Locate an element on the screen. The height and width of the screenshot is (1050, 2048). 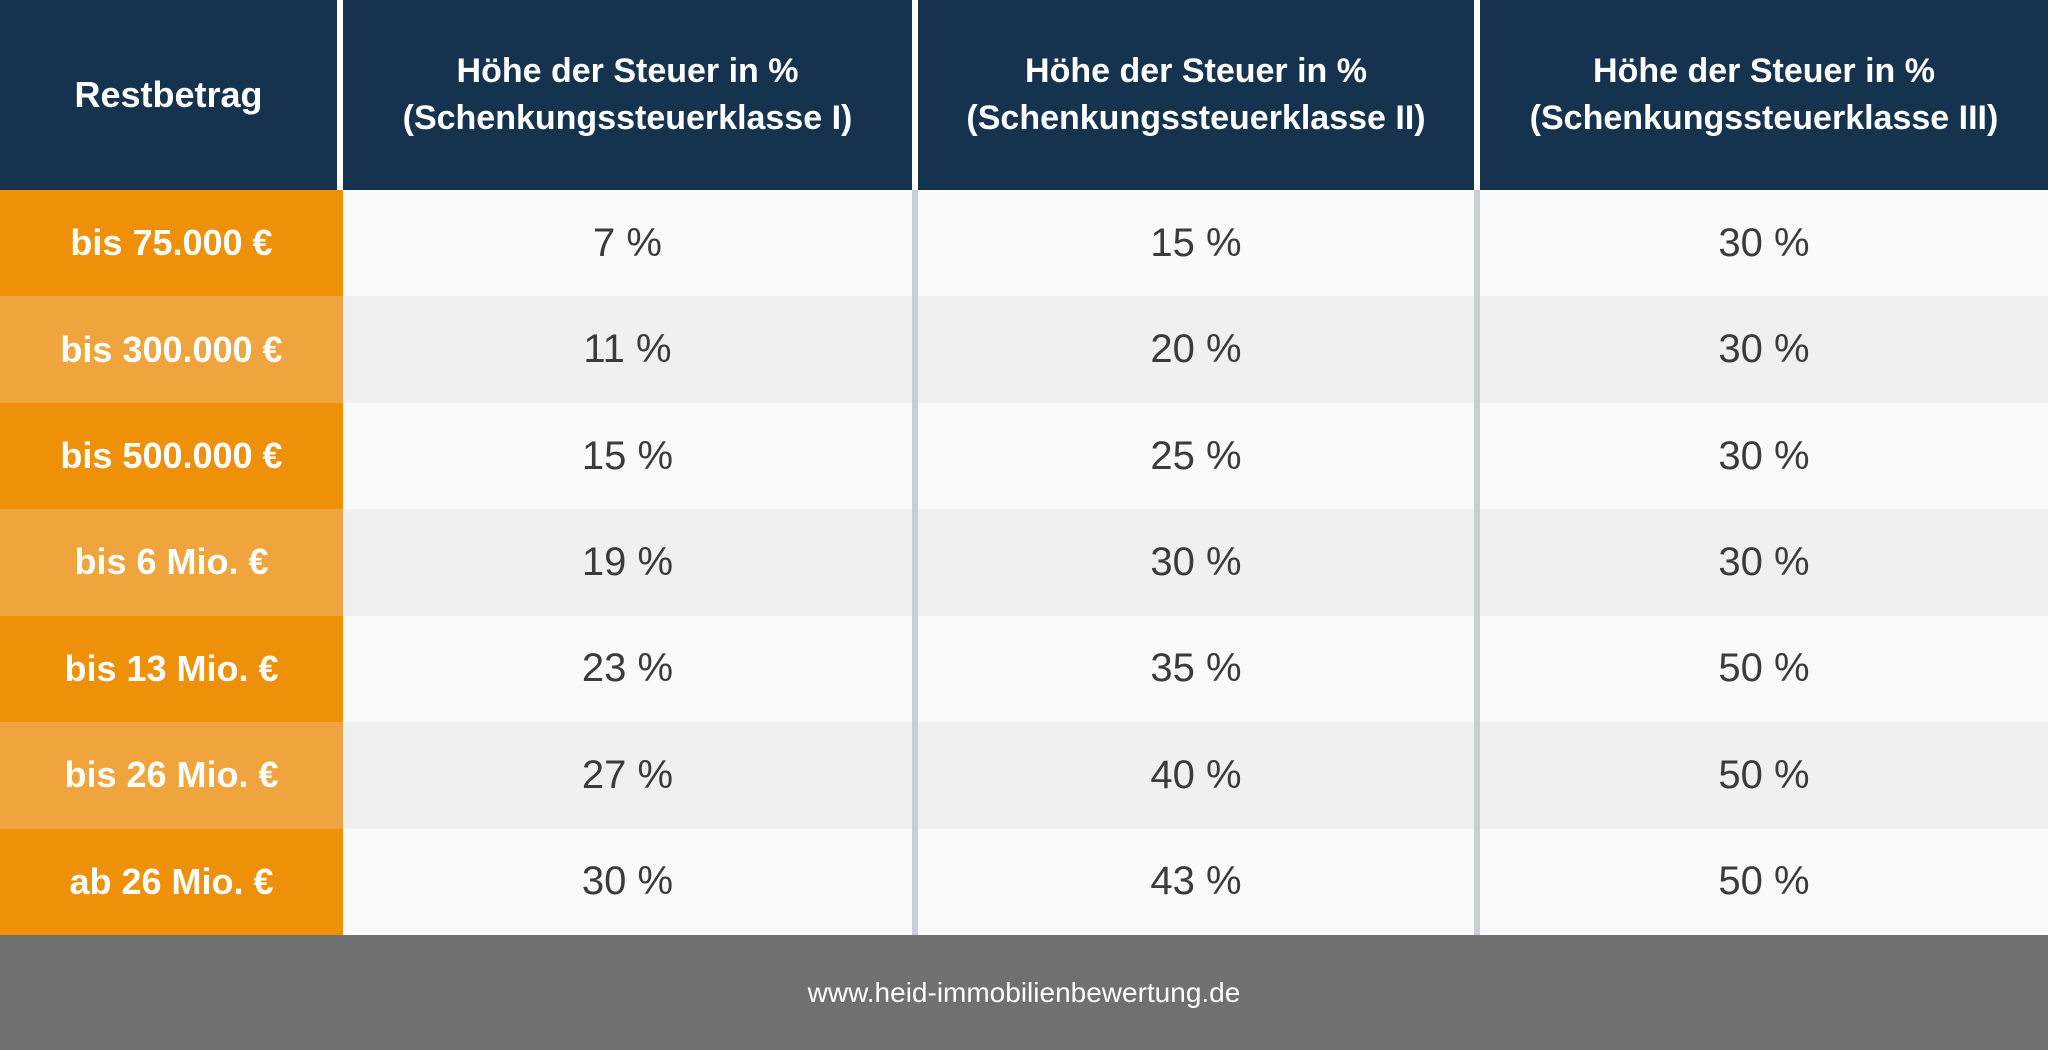
rate-cell-klasse2: 43 % is located at coordinates (1196, 881).